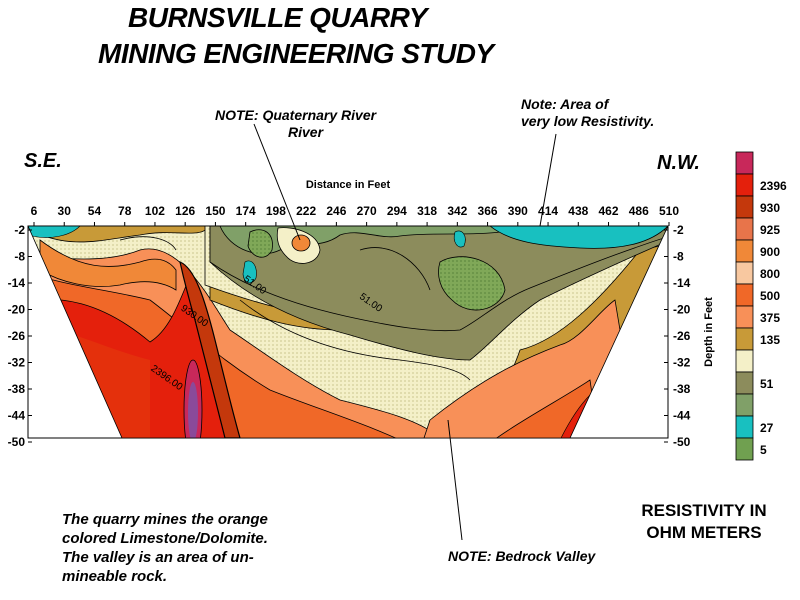 This screenshot has width=800, height=600. I want to click on y-tick-label-left: -2, so click(19, 230).